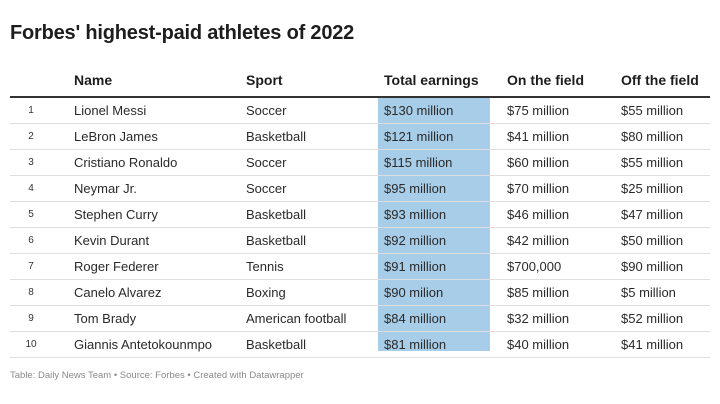  What do you see at coordinates (538, 162) in the screenshot?
I see `on-the-field-cell: $60 million` at bounding box center [538, 162].